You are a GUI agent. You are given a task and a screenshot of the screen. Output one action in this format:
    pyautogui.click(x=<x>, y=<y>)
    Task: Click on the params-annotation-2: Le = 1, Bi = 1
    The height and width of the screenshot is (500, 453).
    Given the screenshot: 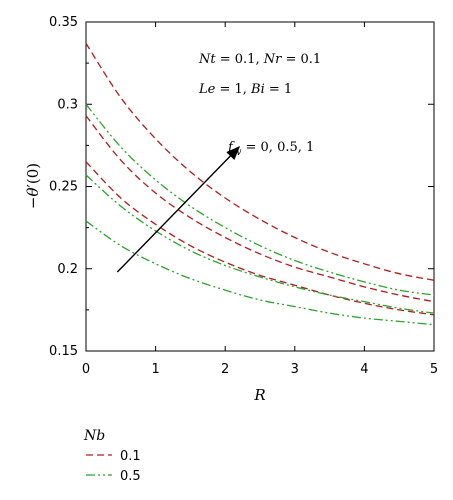 What is the action you would take?
    pyautogui.click(x=245, y=89)
    